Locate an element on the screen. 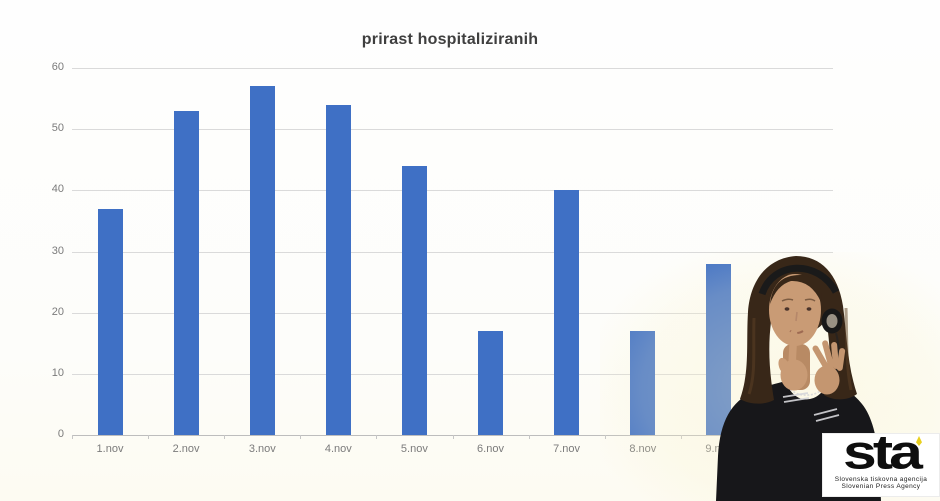 Image resolution: width=940 pixels, height=501 pixels. x-tick-label: 6.nov is located at coordinates (490, 449).